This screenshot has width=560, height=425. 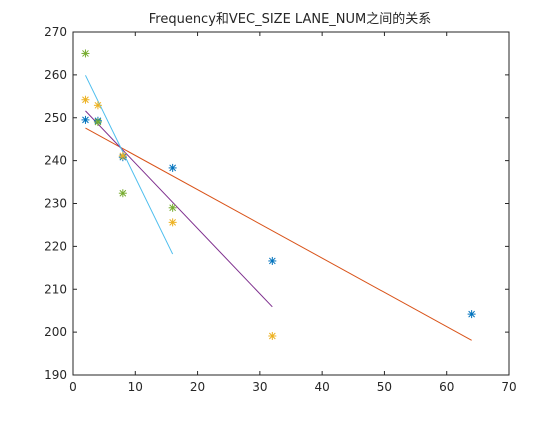 I want to click on y-tick-label: 200, so click(x=55, y=332).